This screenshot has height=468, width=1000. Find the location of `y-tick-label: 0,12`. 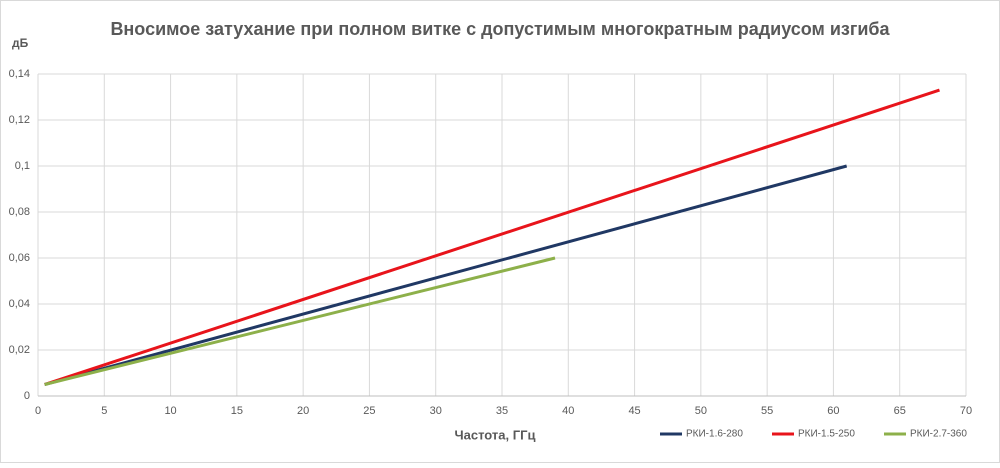

y-tick-label: 0,12 is located at coordinates (19, 120).